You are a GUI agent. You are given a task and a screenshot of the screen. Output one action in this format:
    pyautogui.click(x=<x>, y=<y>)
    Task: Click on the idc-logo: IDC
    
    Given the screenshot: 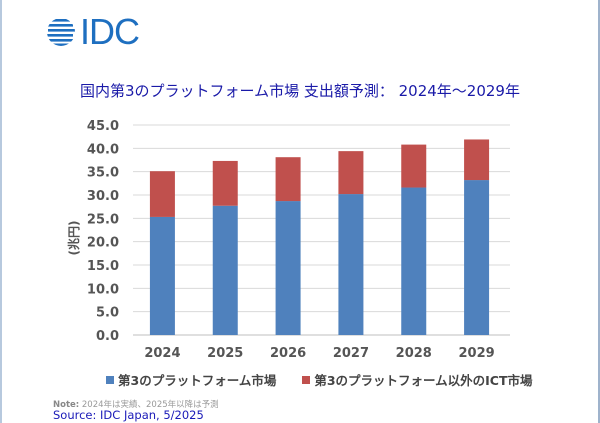 What is the action you would take?
    pyautogui.click(x=93, y=31)
    